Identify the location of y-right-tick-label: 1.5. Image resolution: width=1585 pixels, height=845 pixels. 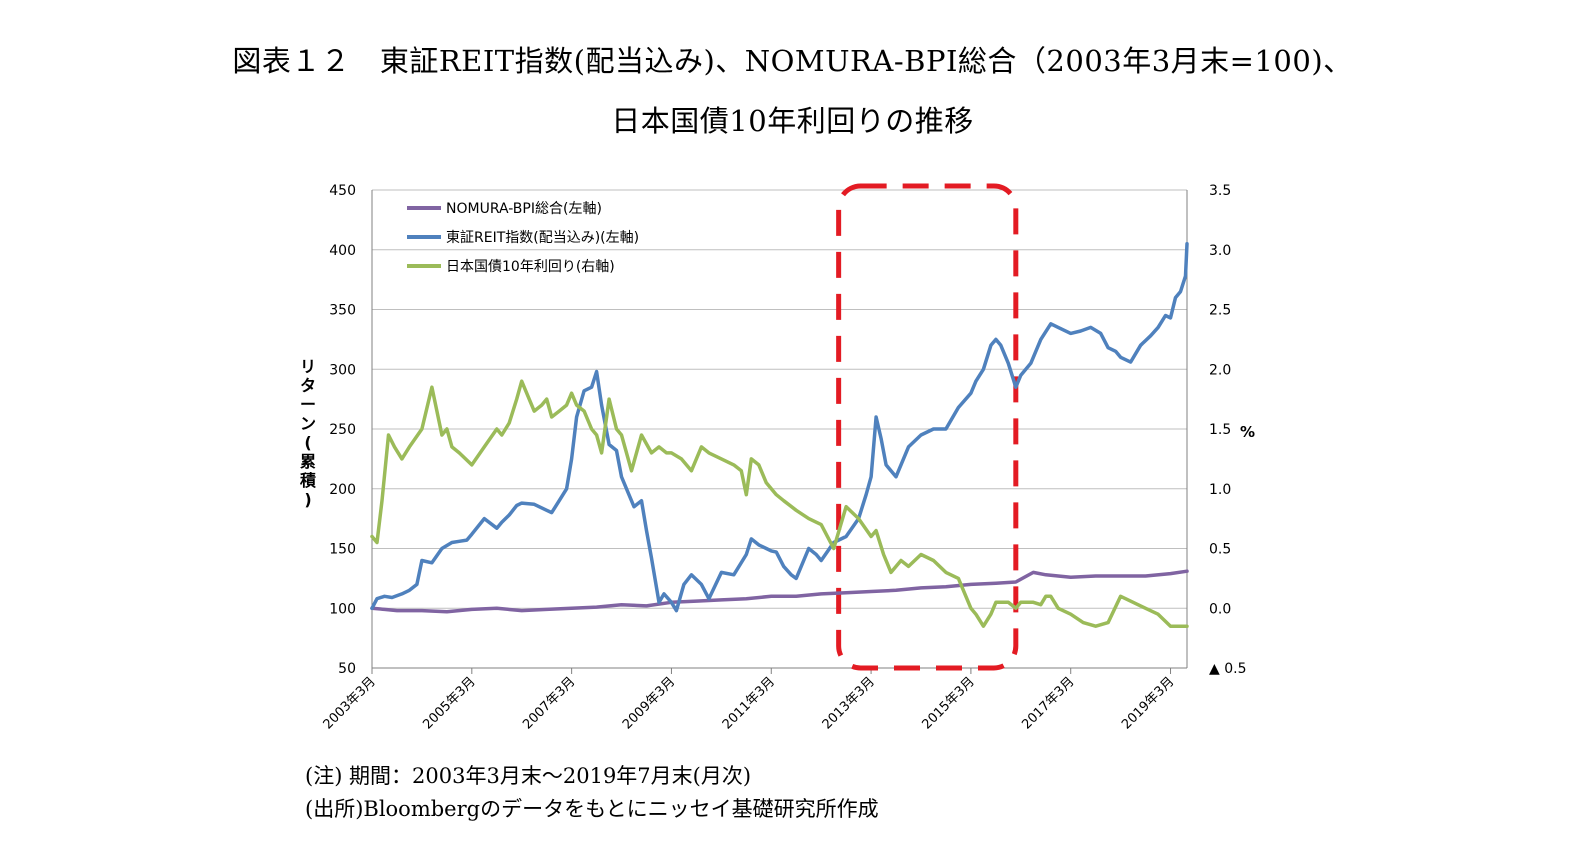
(1220, 430).